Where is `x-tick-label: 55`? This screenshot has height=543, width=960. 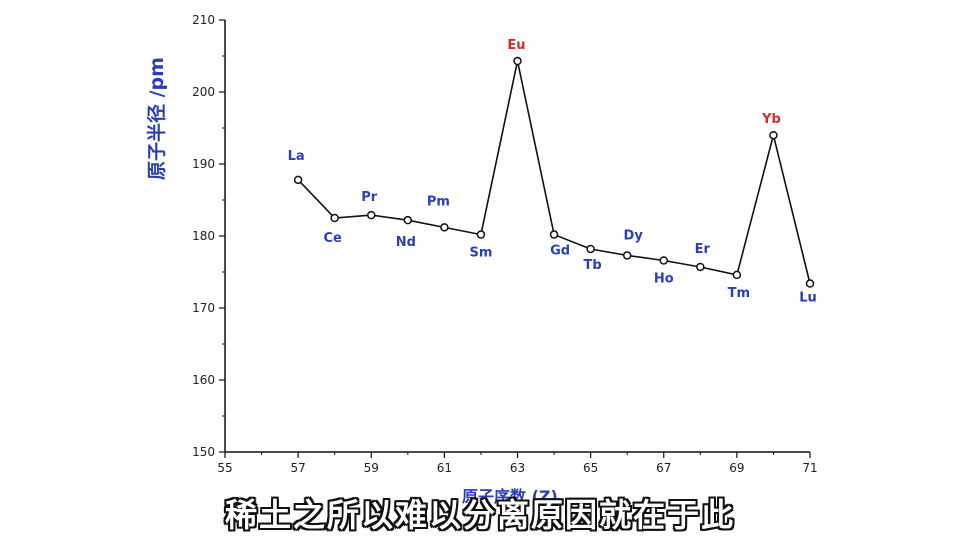 x-tick-label: 55 is located at coordinates (224, 468).